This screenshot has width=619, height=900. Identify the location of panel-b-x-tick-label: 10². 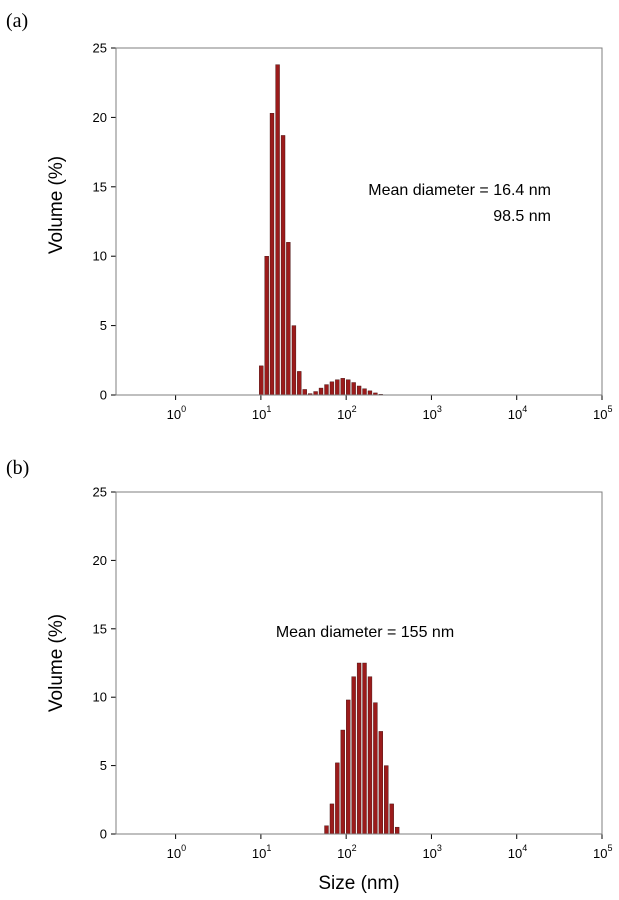
(346, 852).